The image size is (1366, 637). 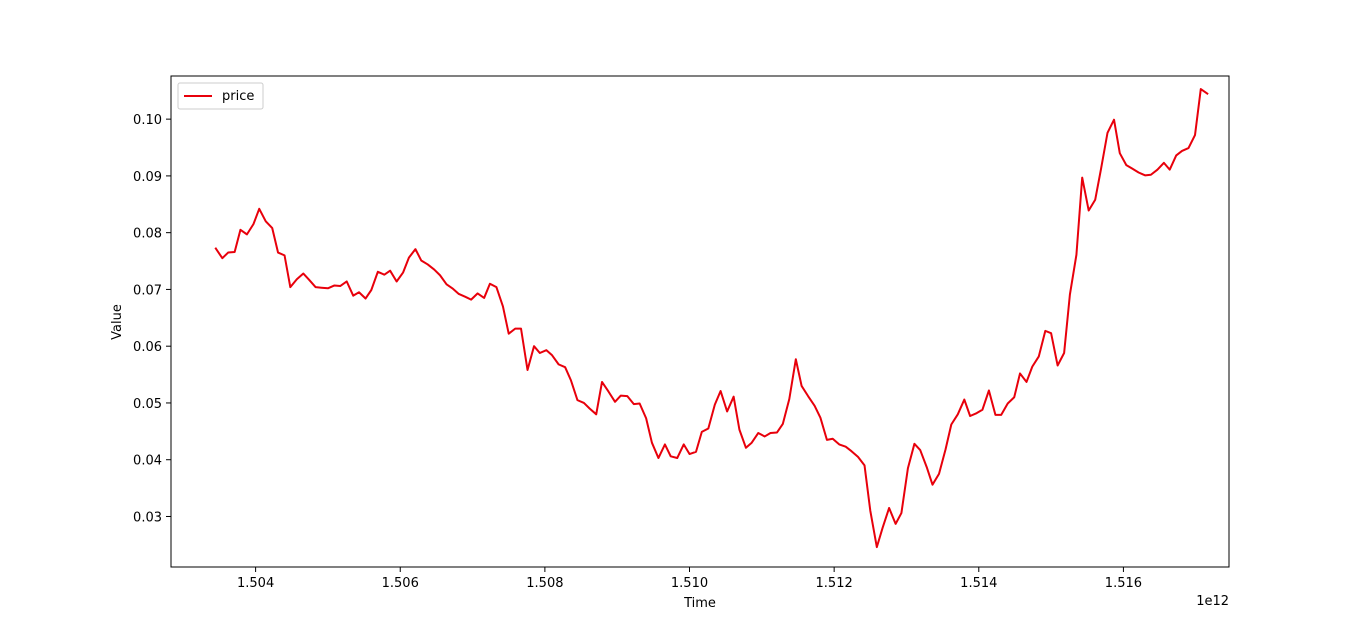 I want to click on legend: price, so click(x=220, y=96).